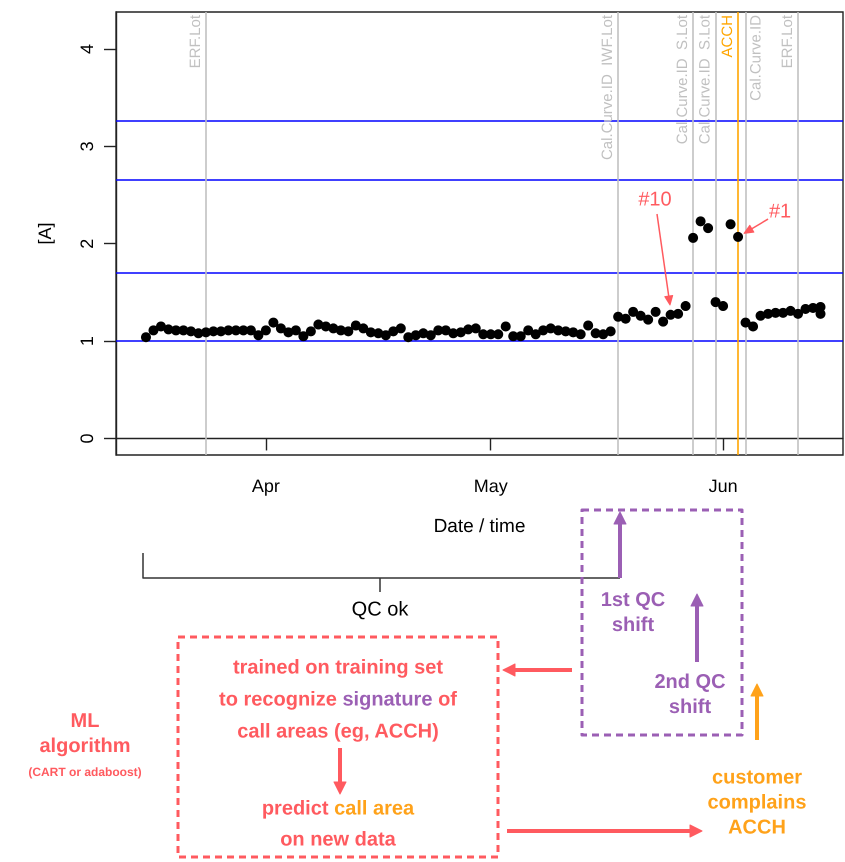 The width and height of the screenshot is (845, 862). What do you see at coordinates (85, 772) in the screenshot?
I see `text: (CART or adaboost)` at bounding box center [85, 772].